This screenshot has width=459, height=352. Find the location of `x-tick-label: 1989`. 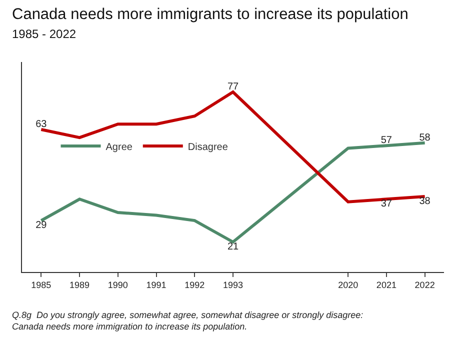

x-tick-label: 1989 is located at coordinates (80, 285).